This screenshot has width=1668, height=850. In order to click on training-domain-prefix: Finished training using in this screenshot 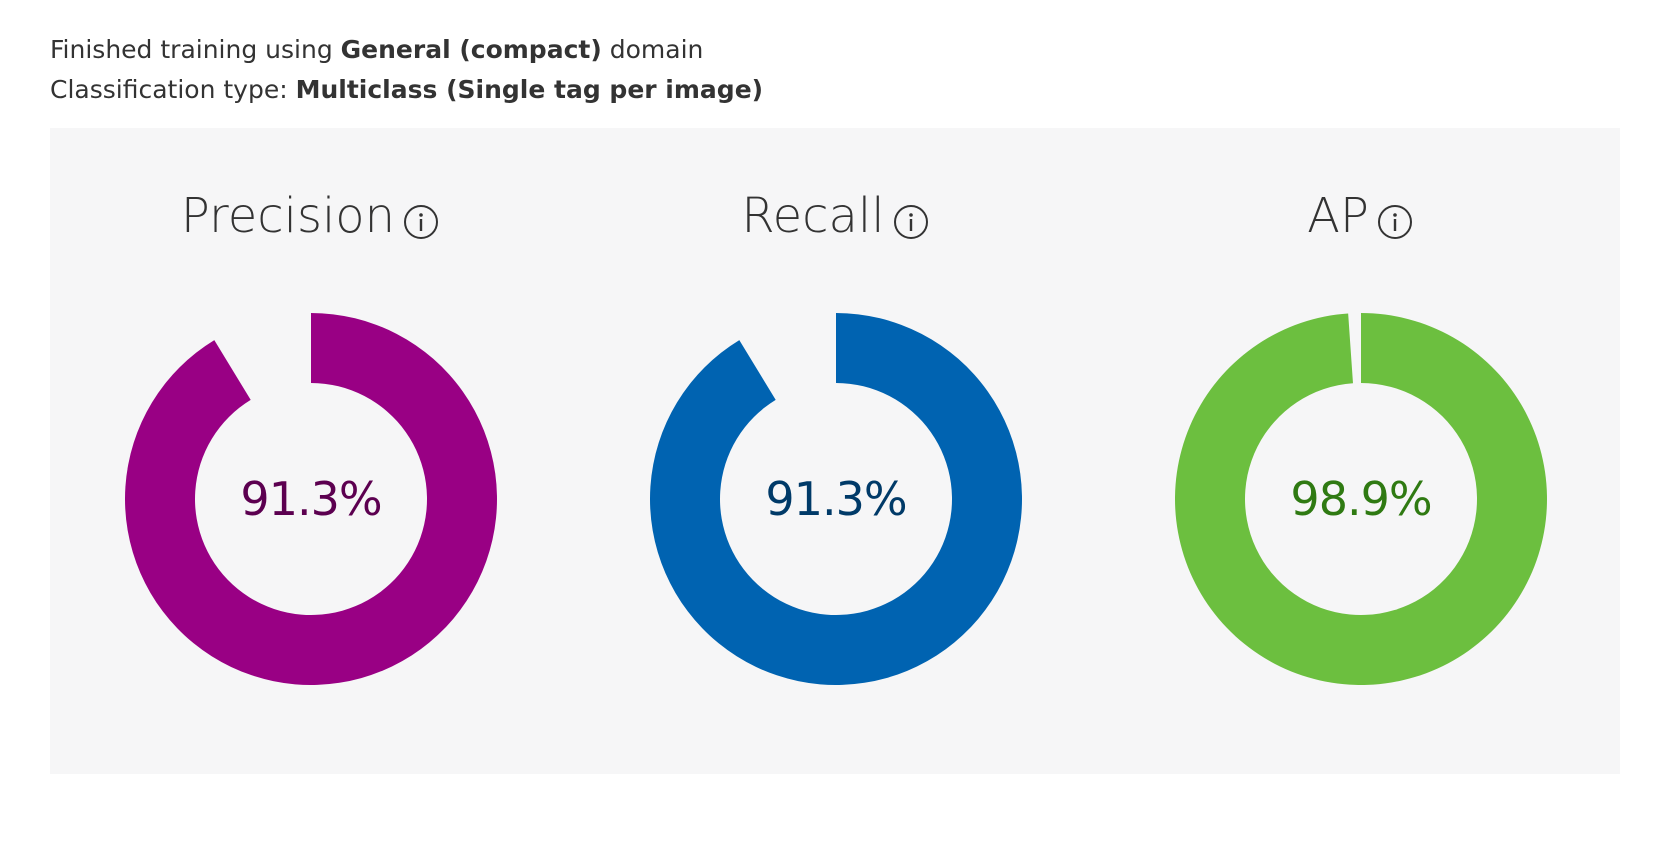, I will do `click(195, 49)`.